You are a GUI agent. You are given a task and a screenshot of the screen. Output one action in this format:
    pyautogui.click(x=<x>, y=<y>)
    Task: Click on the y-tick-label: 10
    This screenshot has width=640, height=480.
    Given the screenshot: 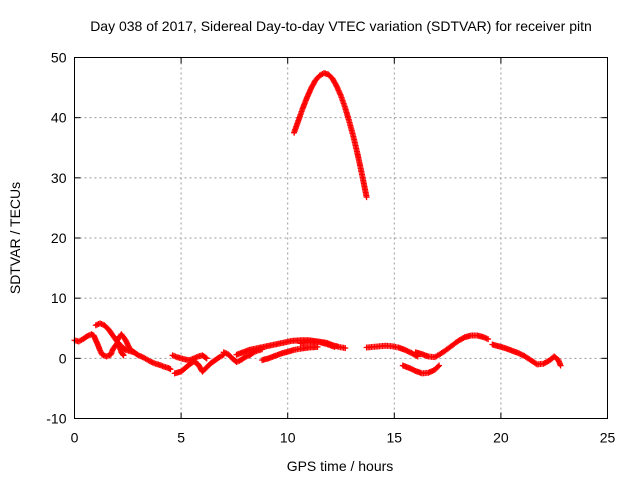 What is the action you would take?
    pyautogui.click(x=59, y=298)
    